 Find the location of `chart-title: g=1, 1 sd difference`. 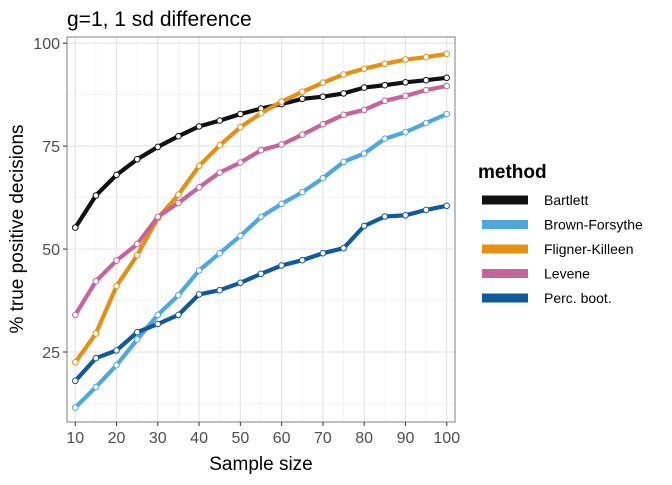

chart-title: g=1, 1 sd difference is located at coordinates (159, 19).